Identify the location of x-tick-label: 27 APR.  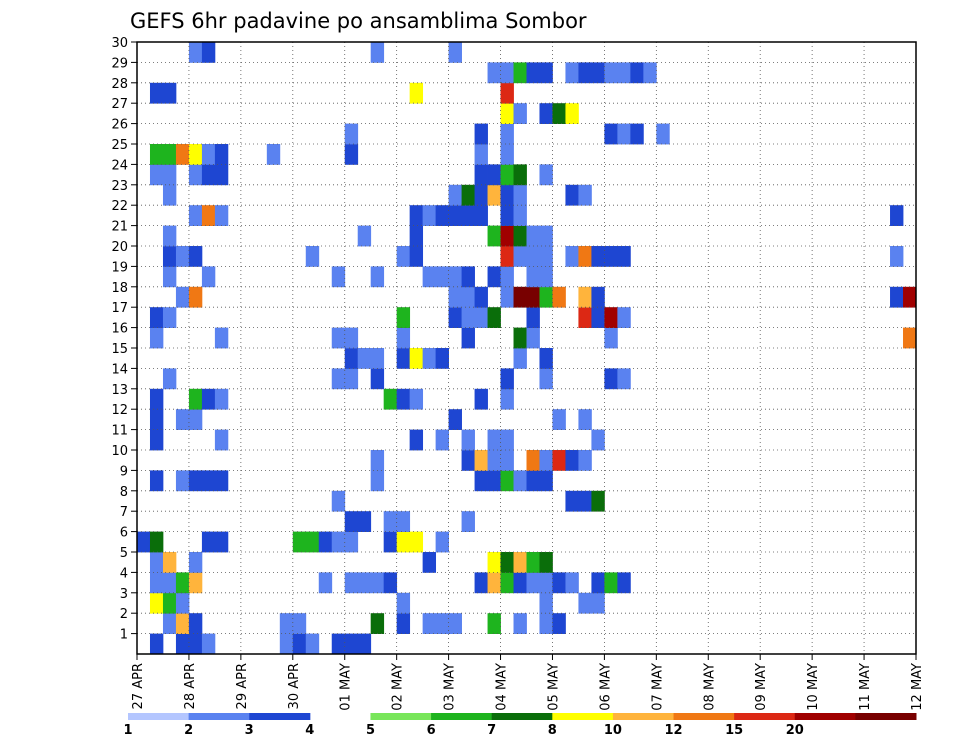
(138, 686).